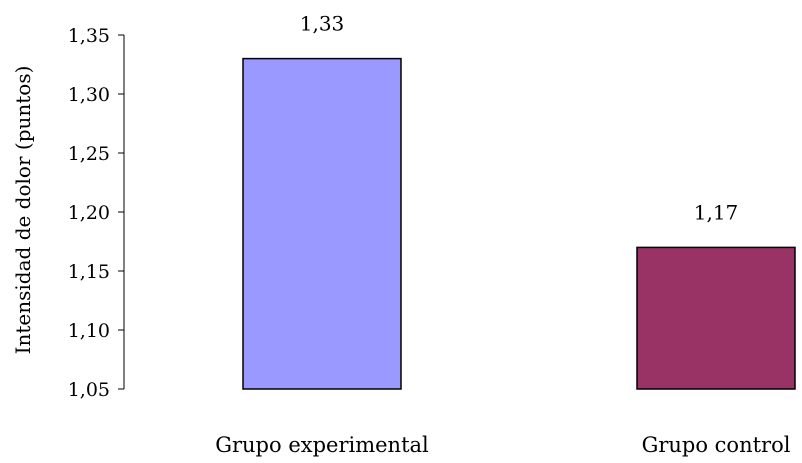 The width and height of the screenshot is (802, 463). I want to click on bar-grupo-experimental, so click(322, 223).